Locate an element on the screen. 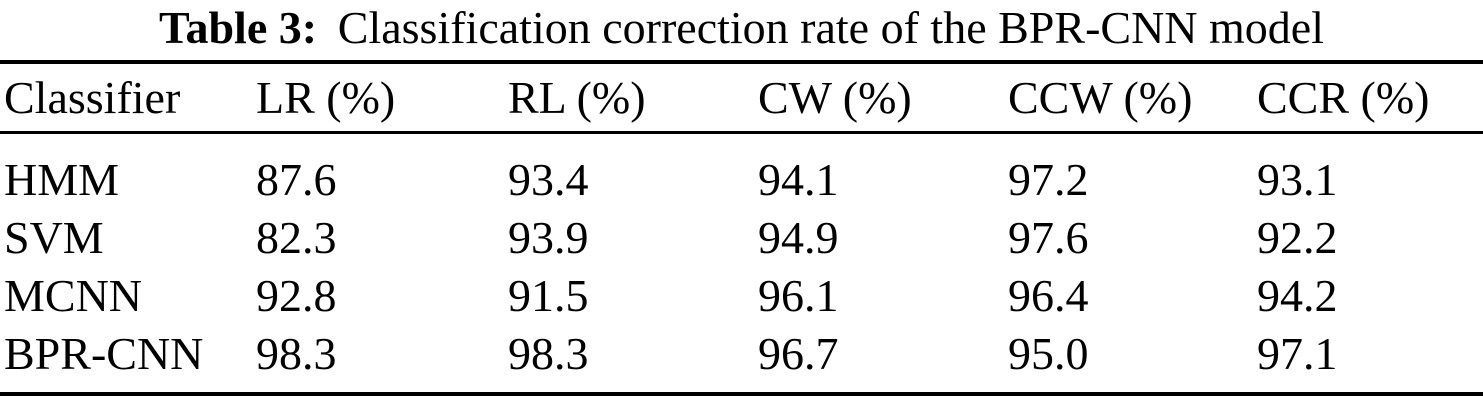  cell-classifier: BPR-CNN is located at coordinates (104, 353).